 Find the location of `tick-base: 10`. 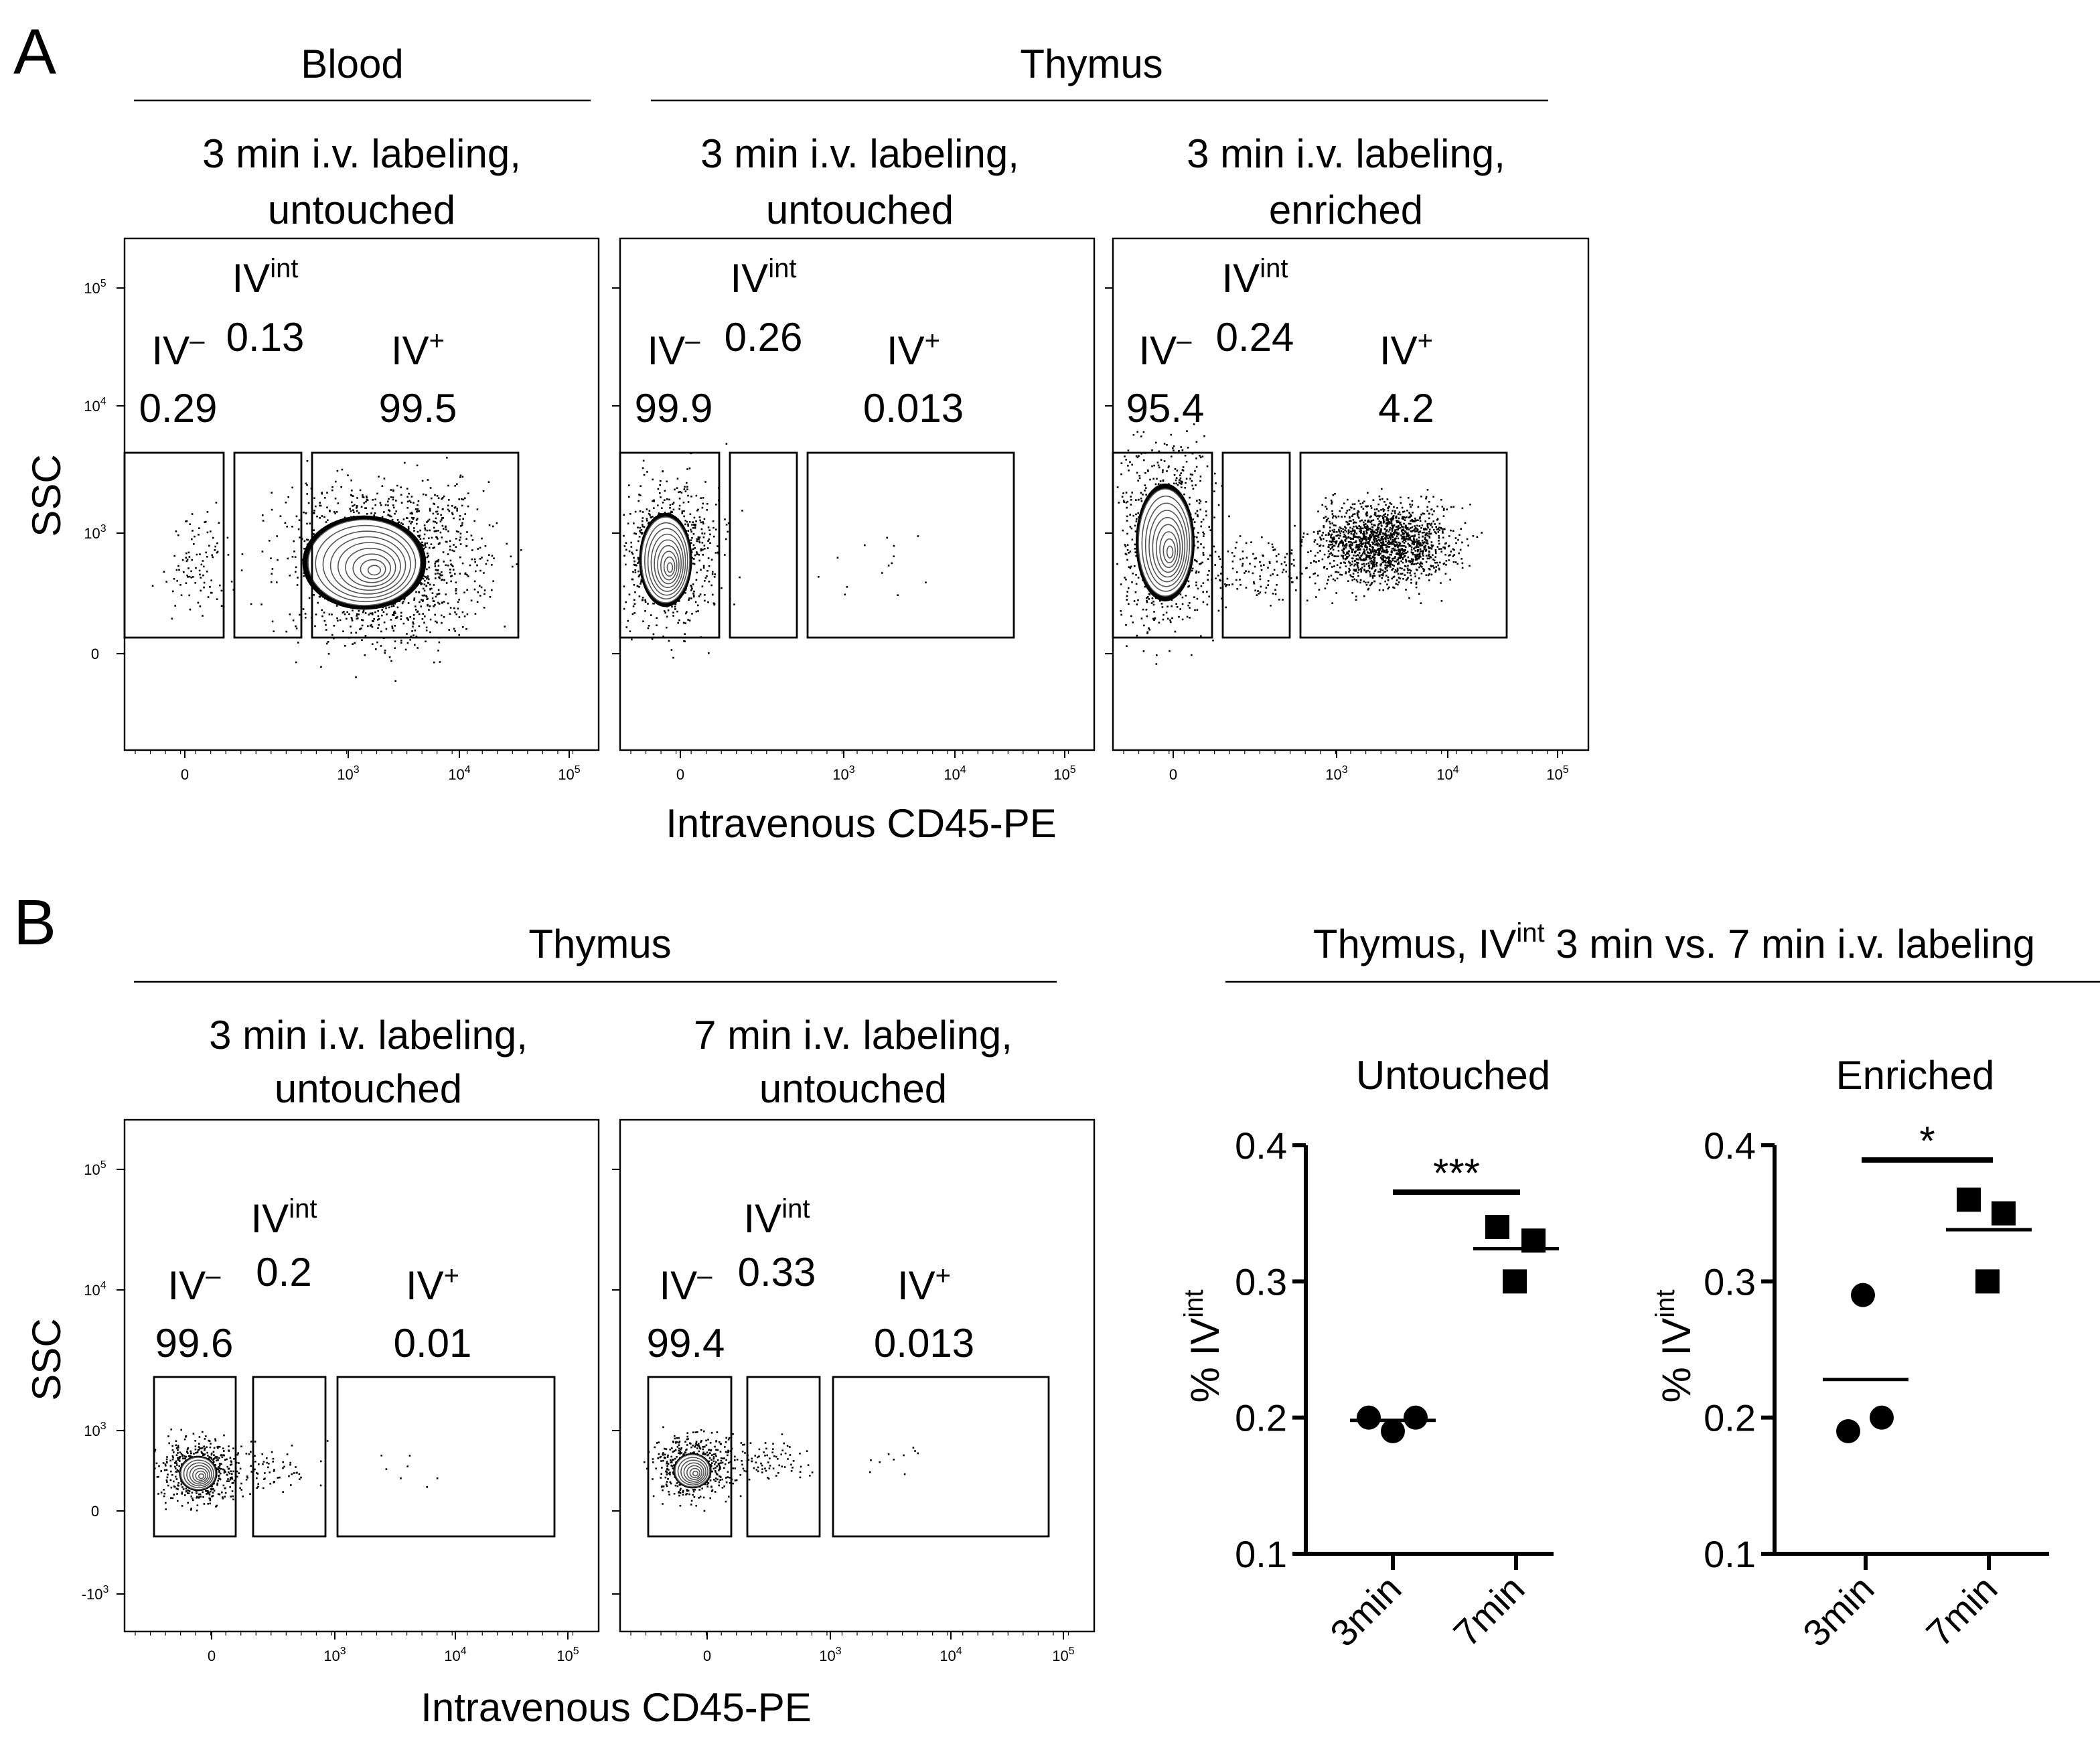

tick-base: 10 is located at coordinates (952, 774).